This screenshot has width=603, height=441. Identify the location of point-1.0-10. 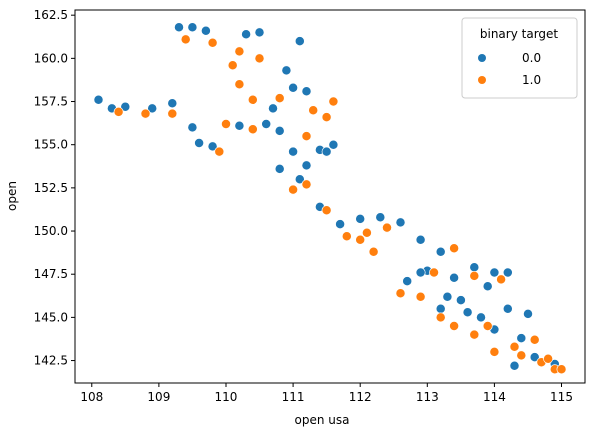
(219, 151).